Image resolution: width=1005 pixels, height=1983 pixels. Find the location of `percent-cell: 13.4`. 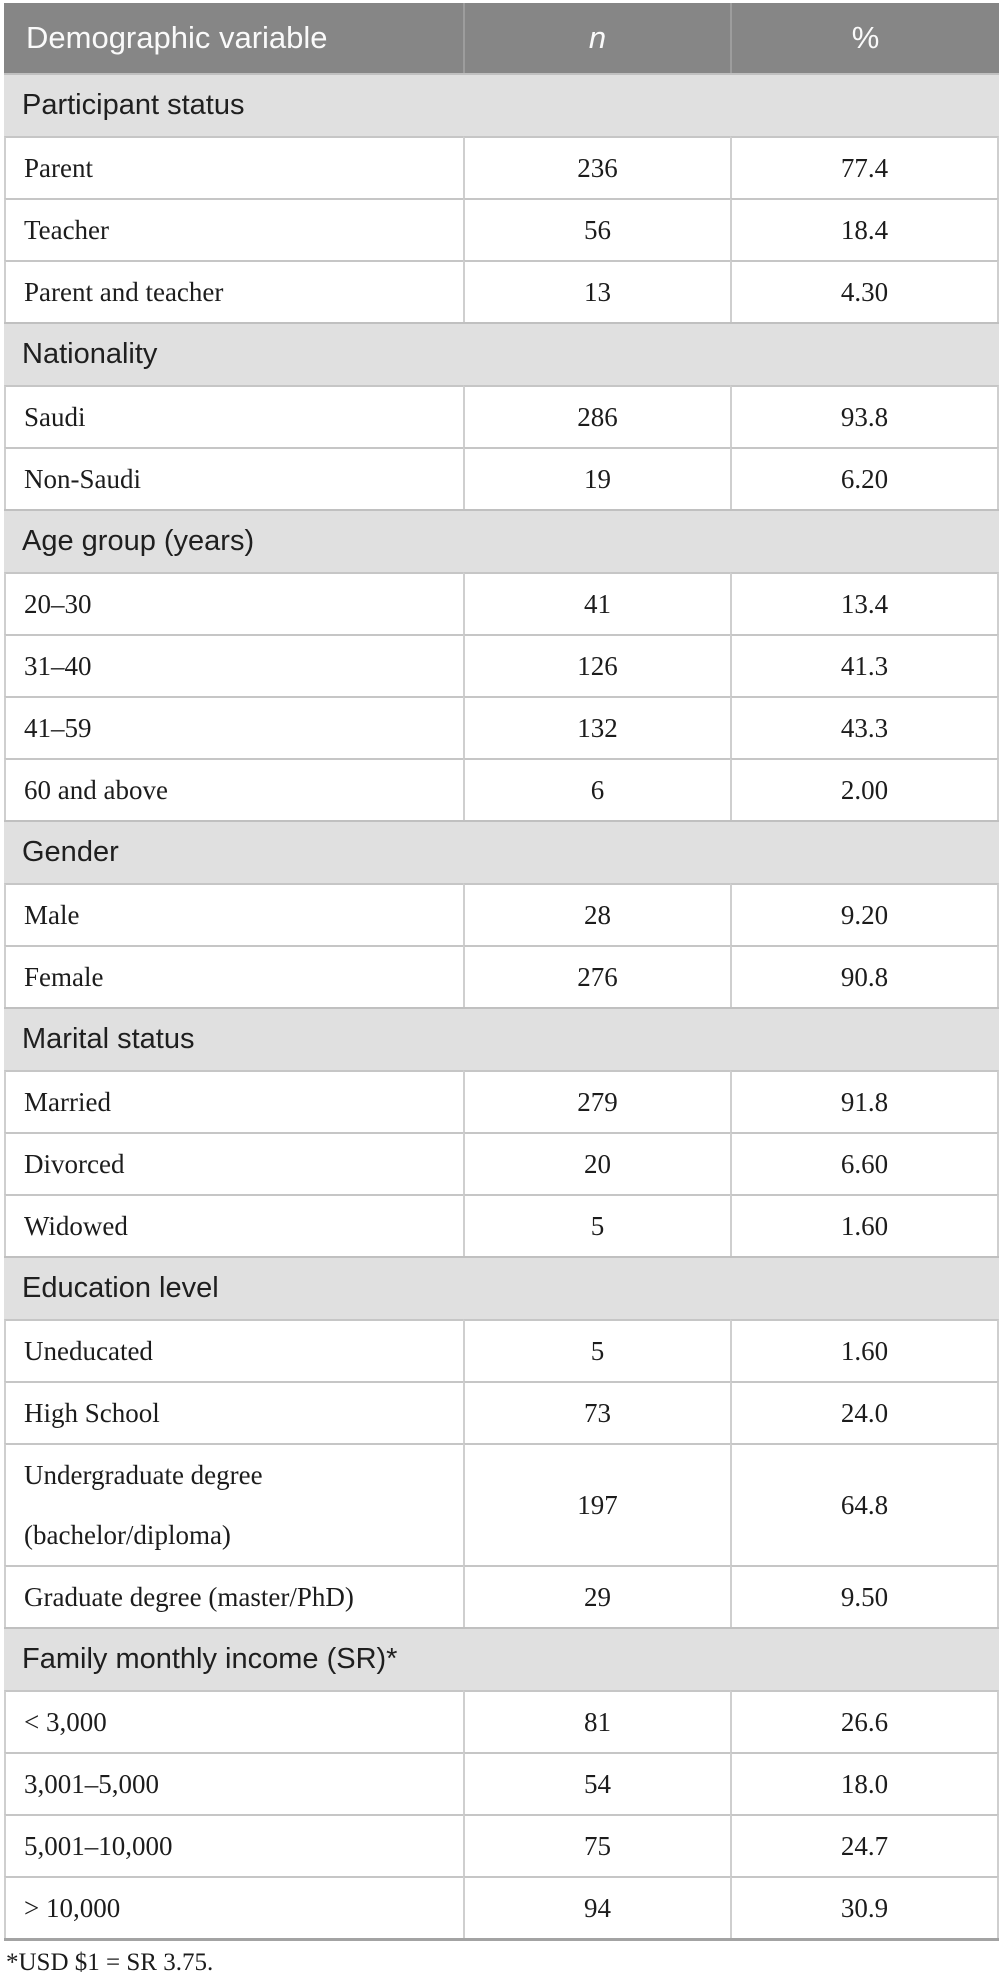

percent-cell: 13.4 is located at coordinates (864, 603).